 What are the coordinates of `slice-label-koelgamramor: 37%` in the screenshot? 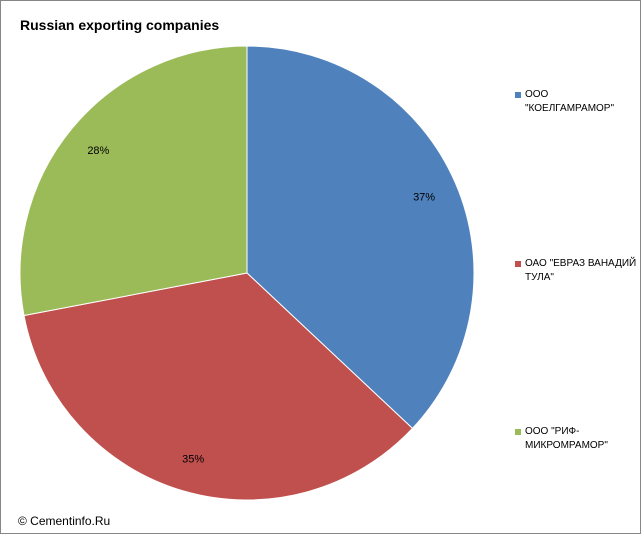 It's located at (424, 197).